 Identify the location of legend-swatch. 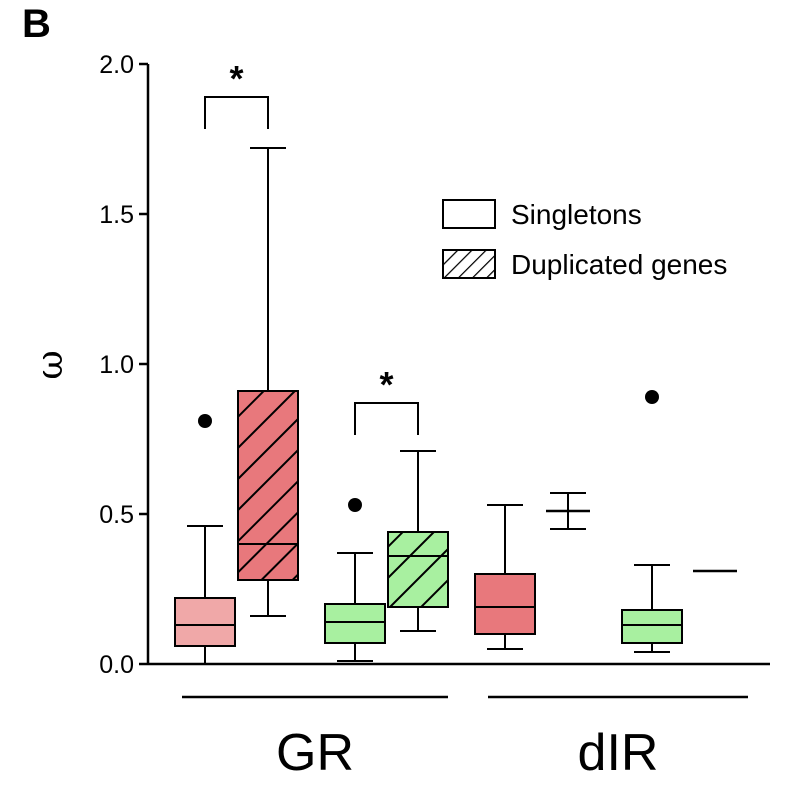
(469, 214).